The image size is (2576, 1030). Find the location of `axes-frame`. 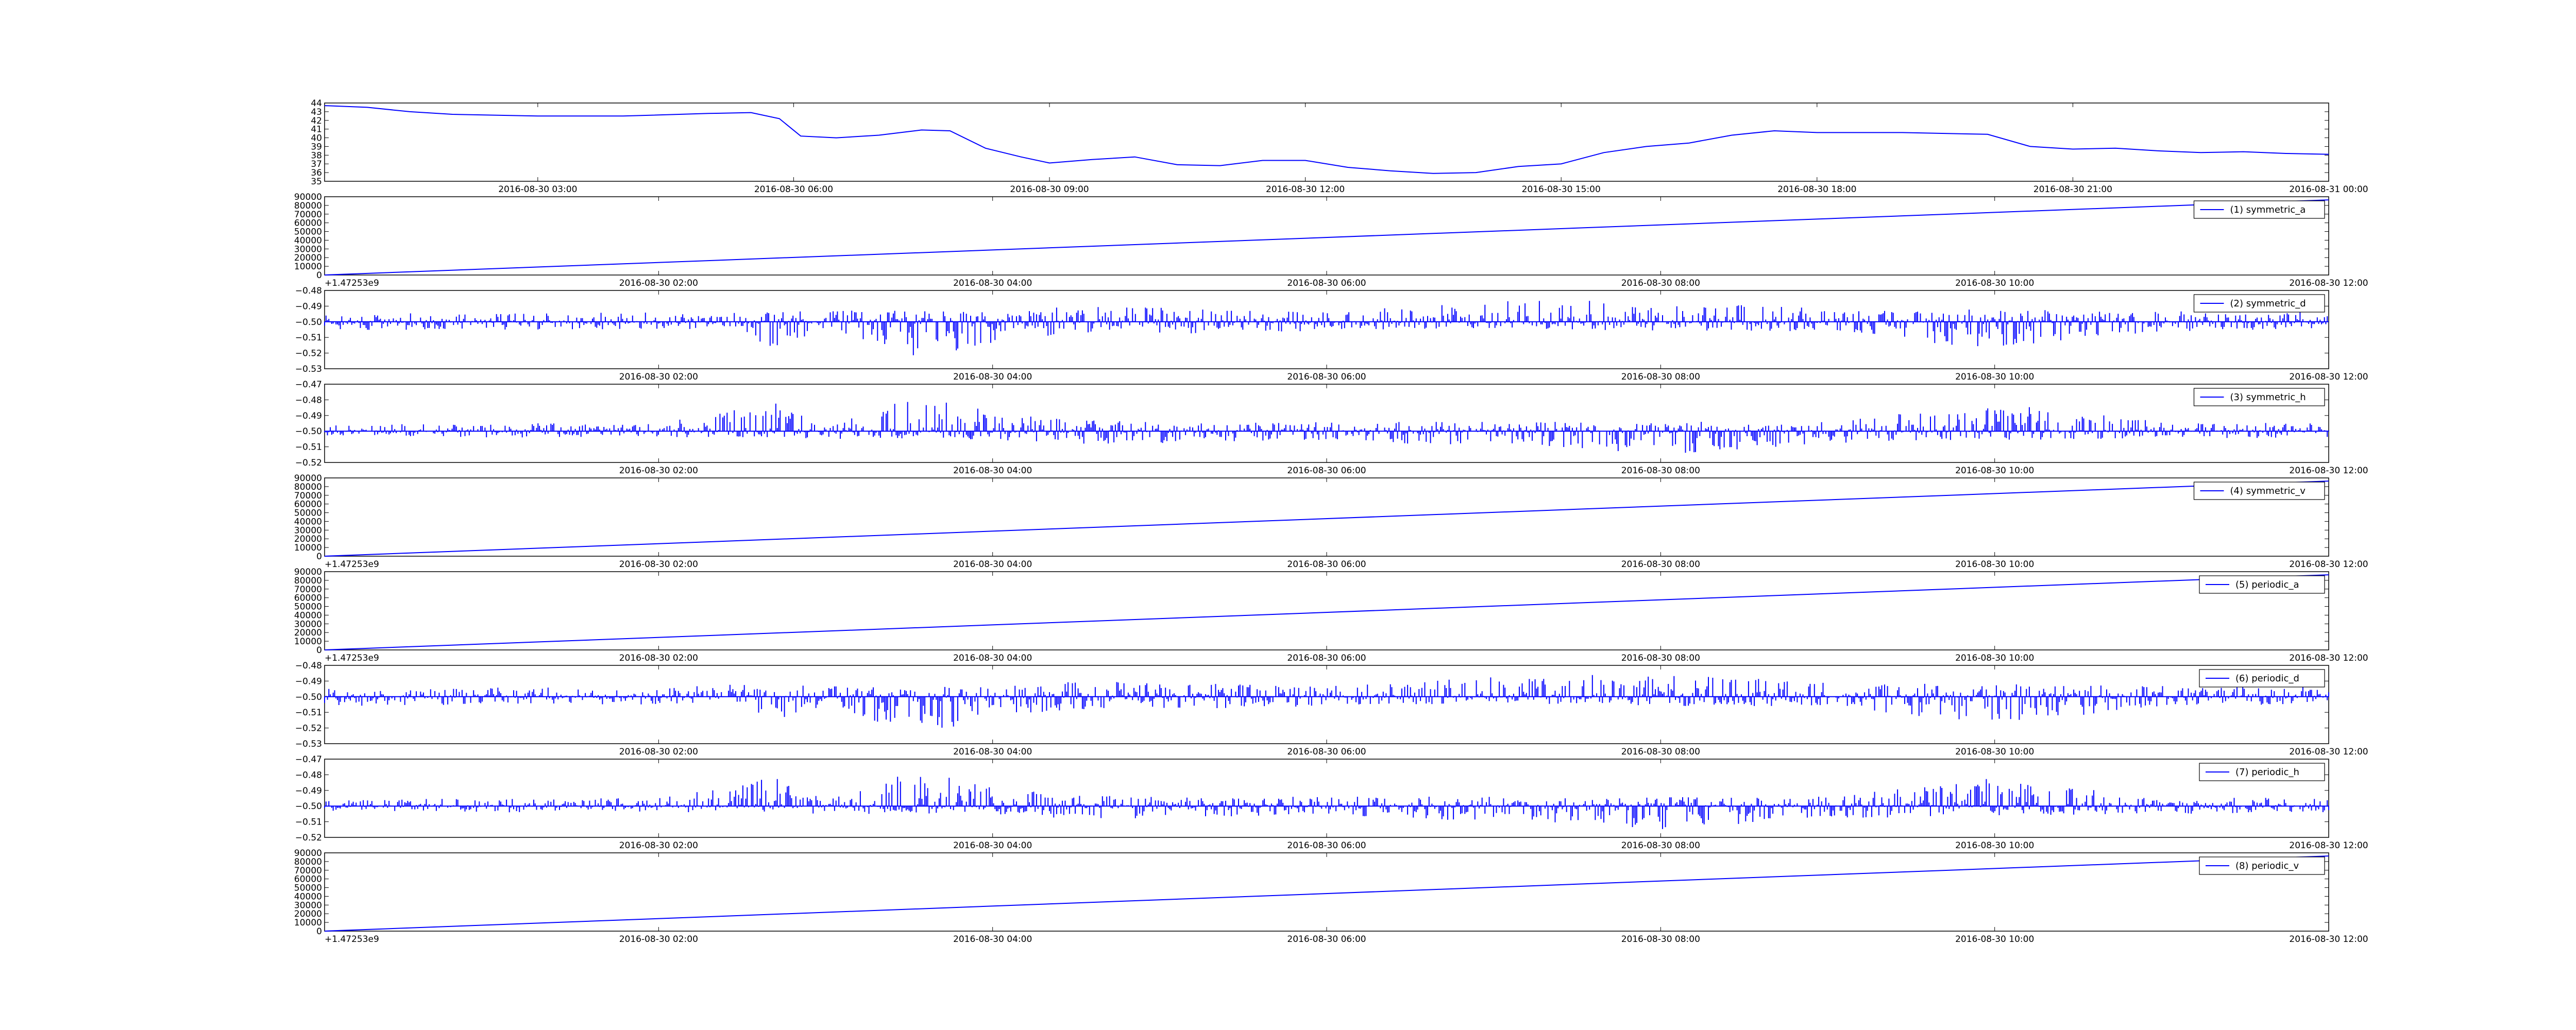

axes-frame is located at coordinates (1326, 142).